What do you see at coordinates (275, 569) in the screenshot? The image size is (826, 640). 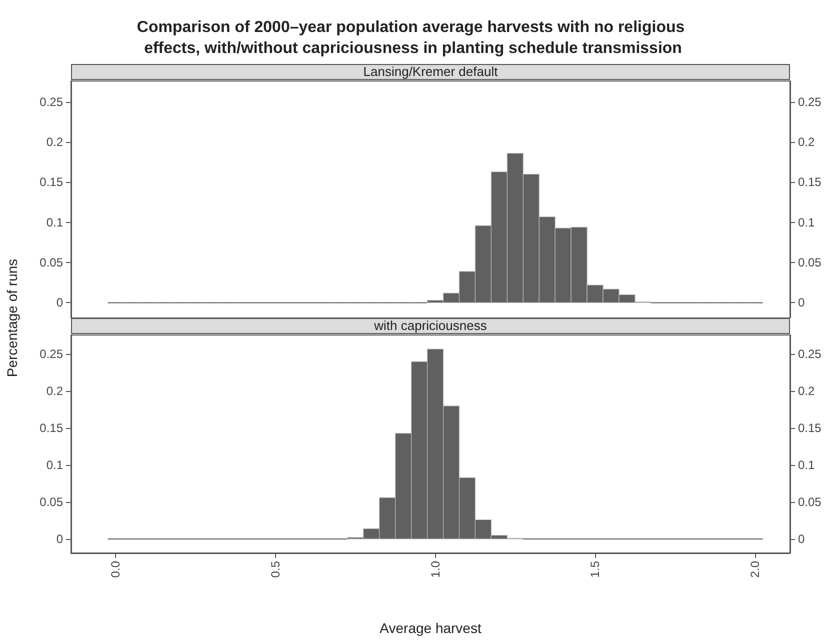 I see `x-tick-label: 0.5` at bounding box center [275, 569].